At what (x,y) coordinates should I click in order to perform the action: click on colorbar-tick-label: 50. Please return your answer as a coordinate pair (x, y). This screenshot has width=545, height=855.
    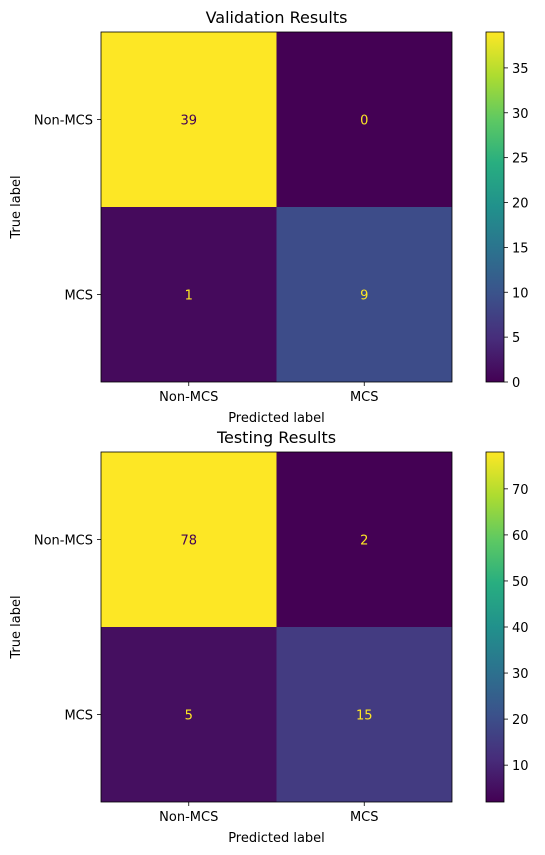
    Looking at the image, I should click on (520, 582).